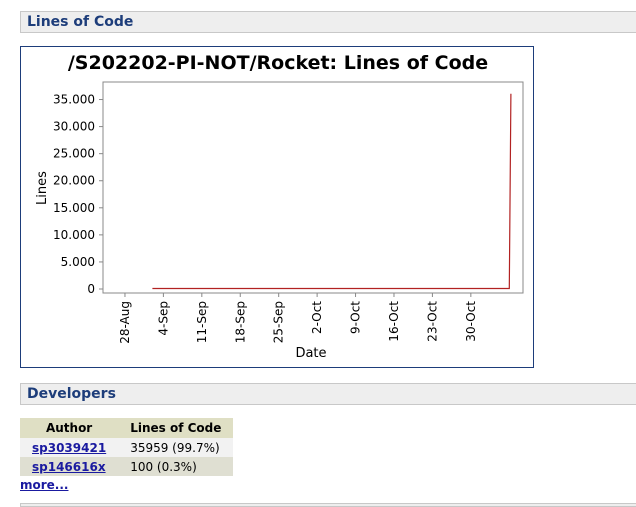 Image resolution: width=636 pixels, height=507 pixels. I want to click on chart-title: /S202202-PI-NOT/Rocket: Lines of Code, so click(278, 63).